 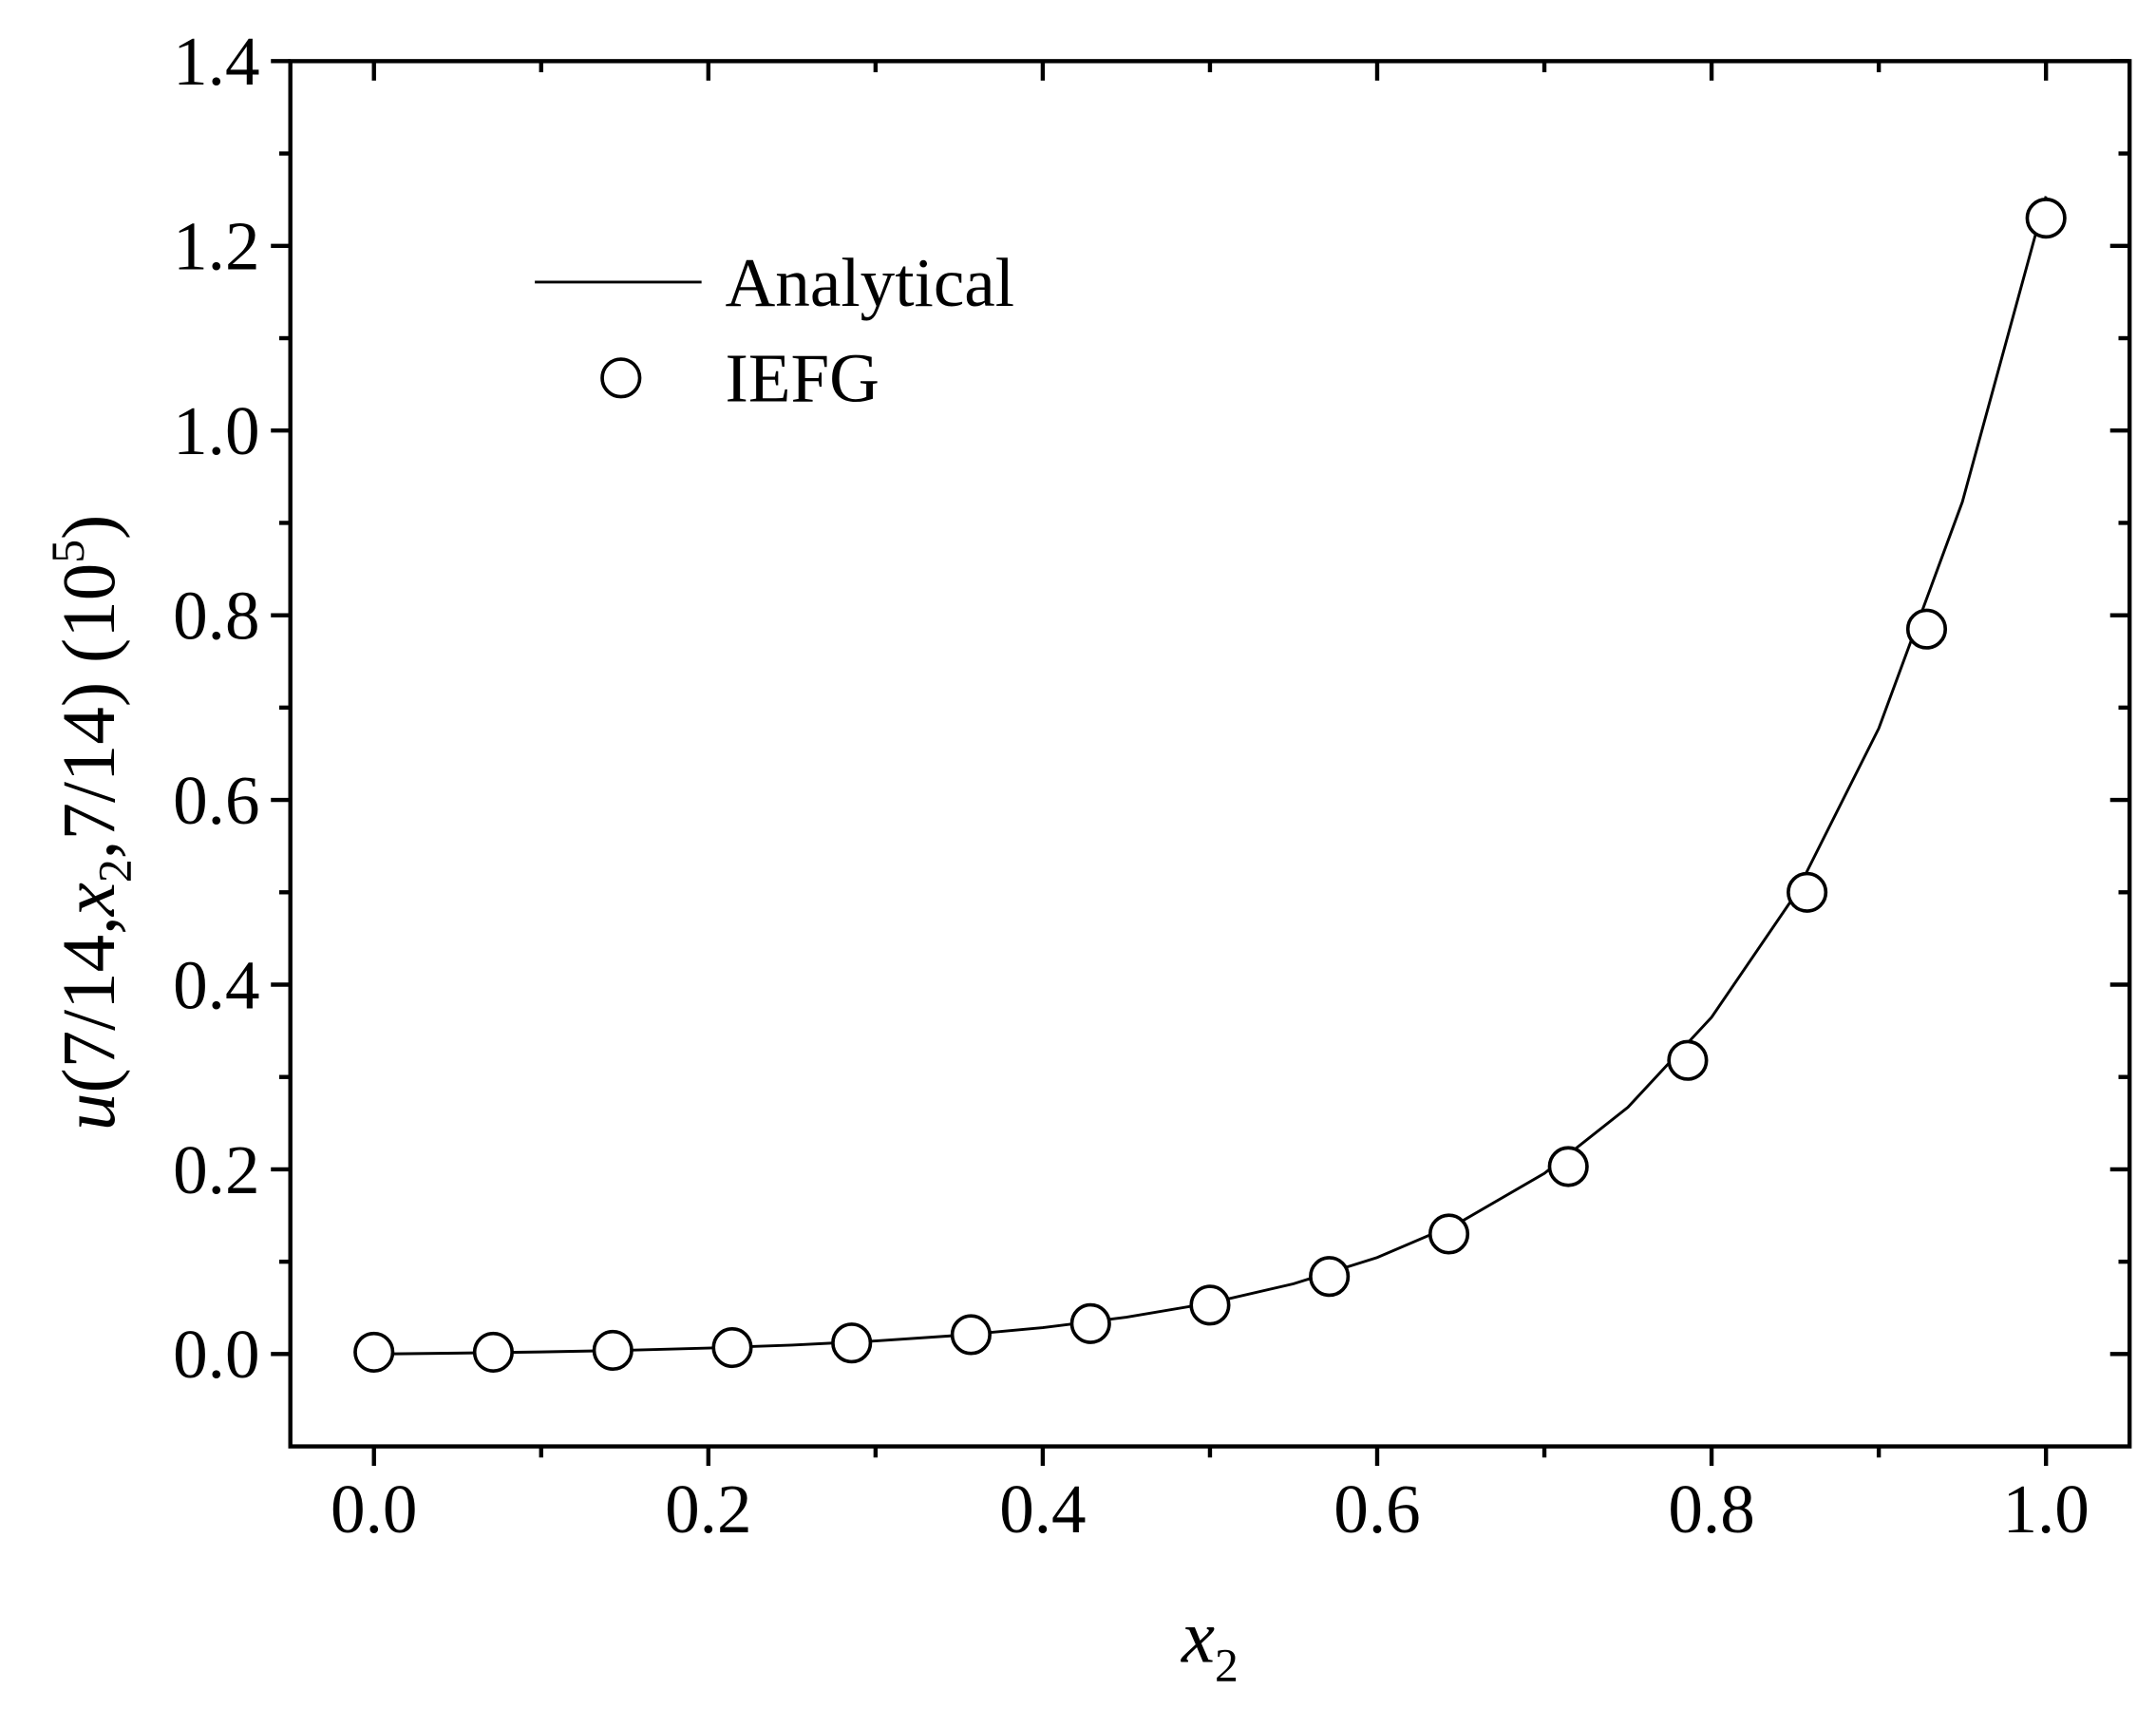 What do you see at coordinates (802, 378) in the screenshot?
I see `legend-label: IEFG` at bounding box center [802, 378].